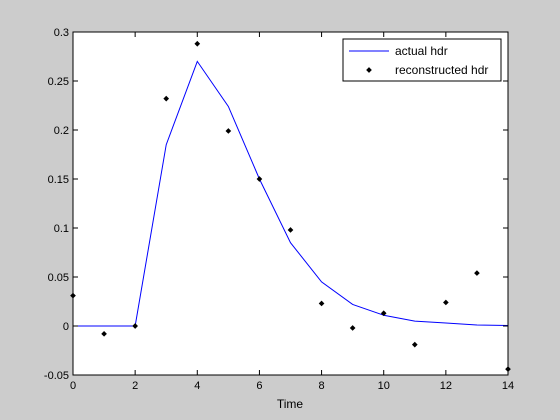 The width and height of the screenshot is (560, 420). I want to click on y-tick-label: 0, so click(66, 327).